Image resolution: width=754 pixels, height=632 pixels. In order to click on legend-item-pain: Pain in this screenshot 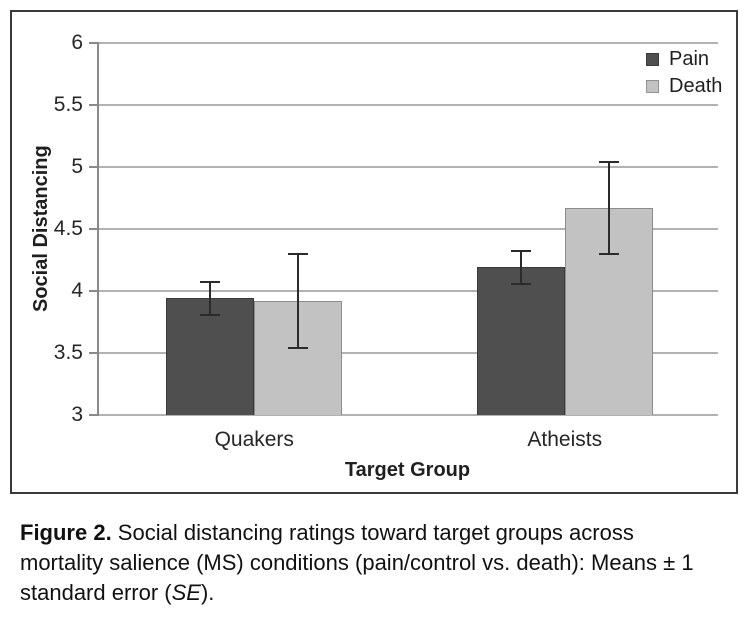, I will do `click(684, 59)`.